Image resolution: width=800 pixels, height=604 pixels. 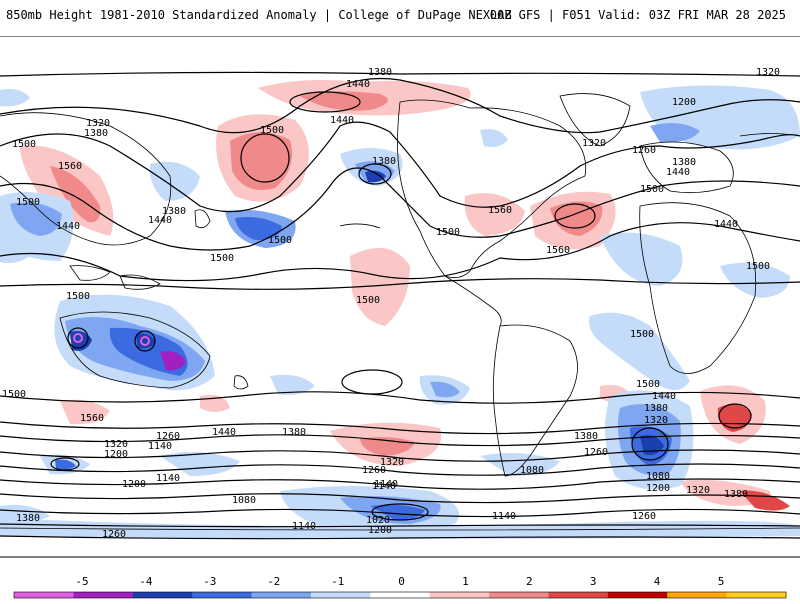 I want to click on north-america-coastline, so click(x=492, y=189).